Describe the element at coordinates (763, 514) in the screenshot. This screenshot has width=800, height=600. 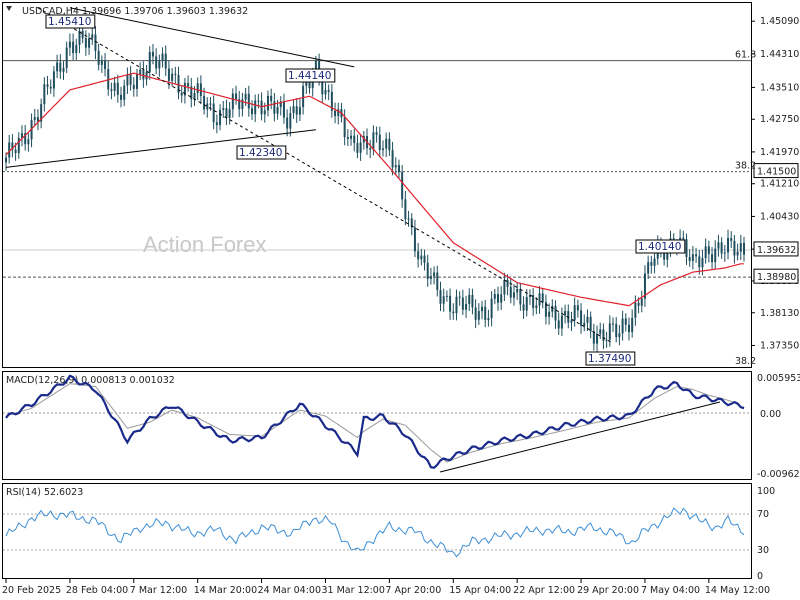
I see `rsi-tick-70: 70` at that location.